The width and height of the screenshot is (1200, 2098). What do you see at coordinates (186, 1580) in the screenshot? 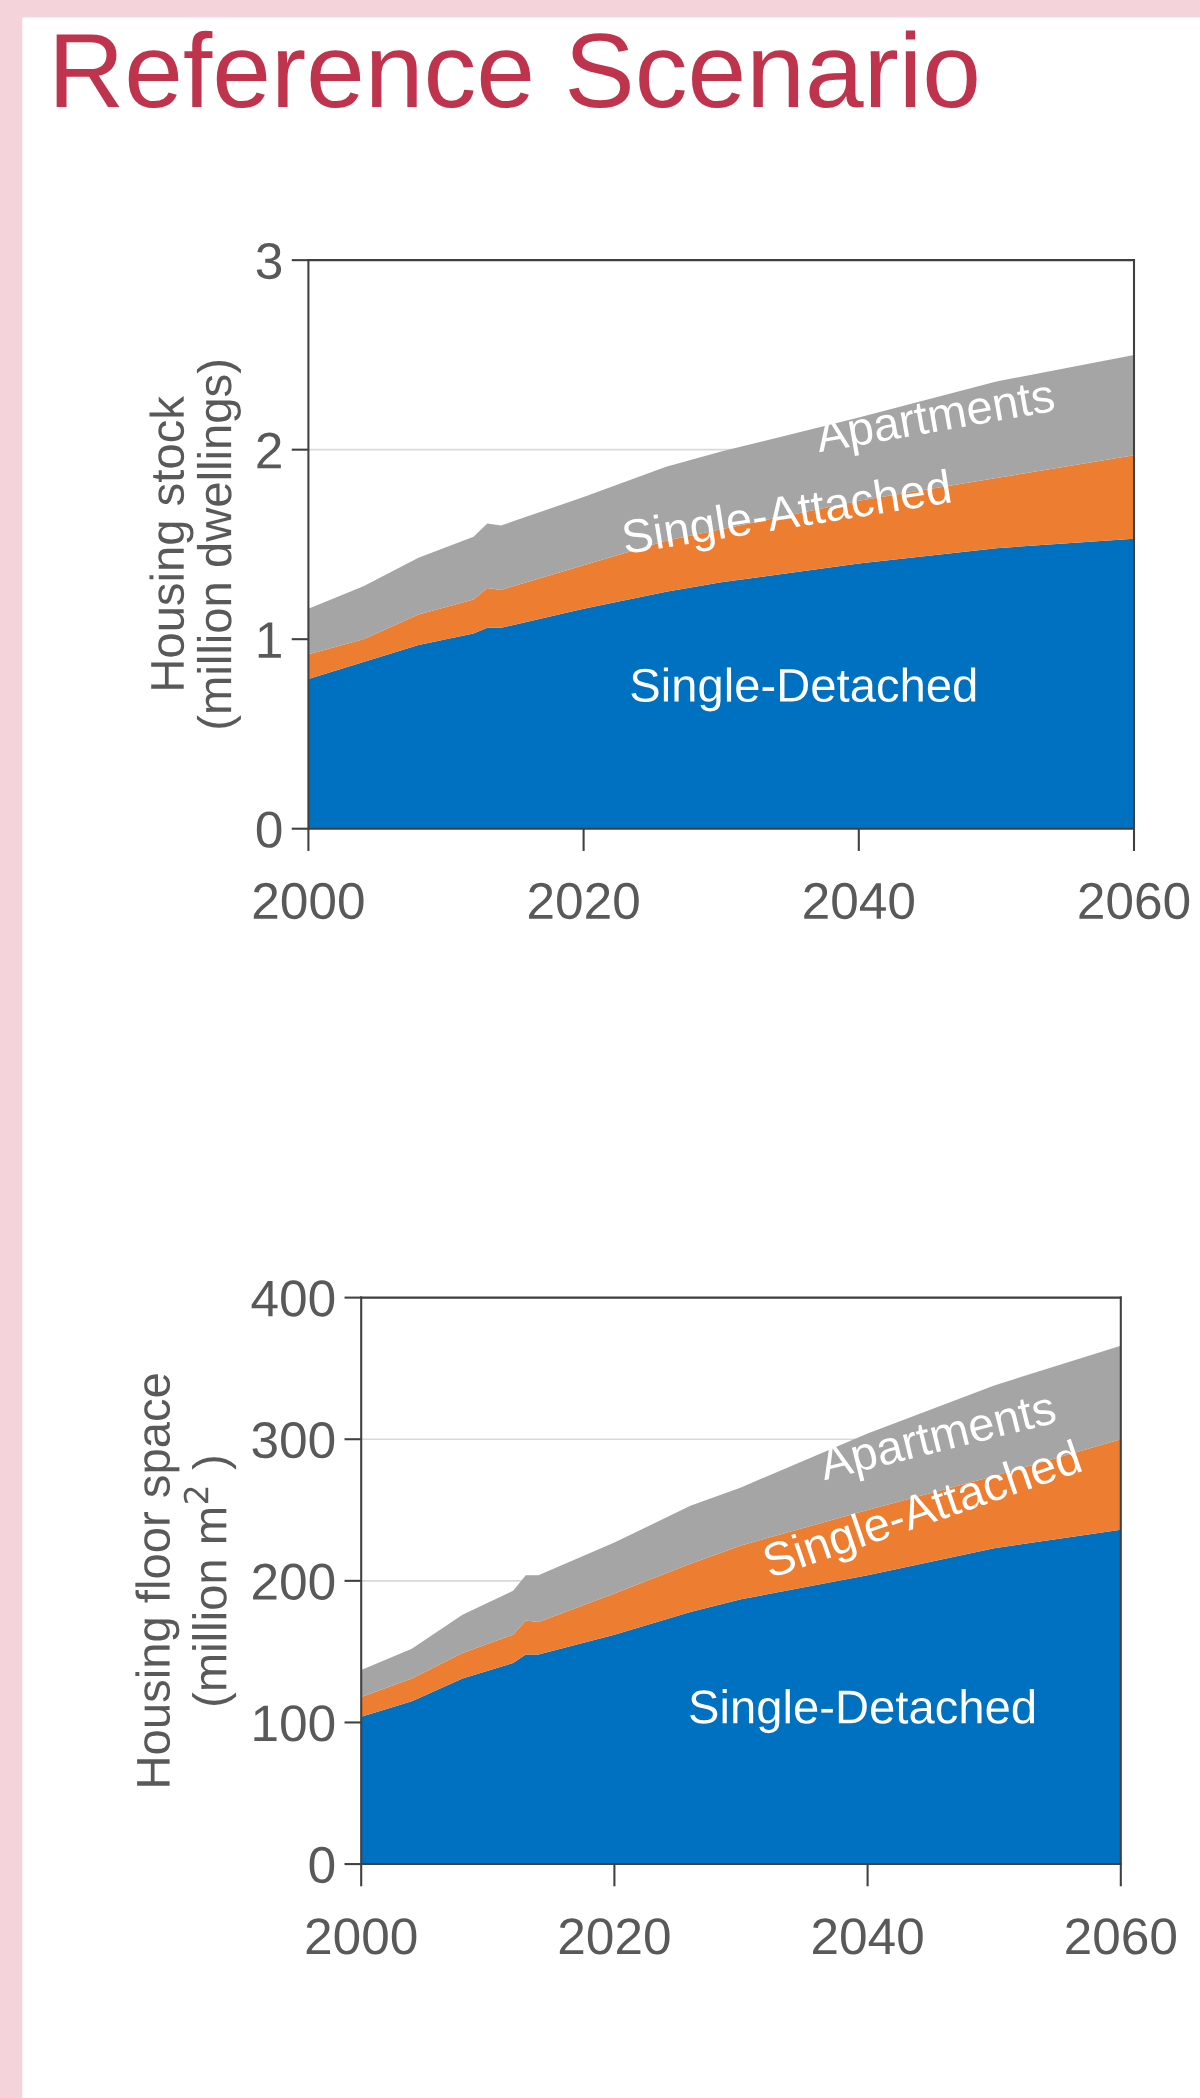
I see `y-axis-title: Housing floor space (million m$^{2}$ )` at bounding box center [186, 1580].